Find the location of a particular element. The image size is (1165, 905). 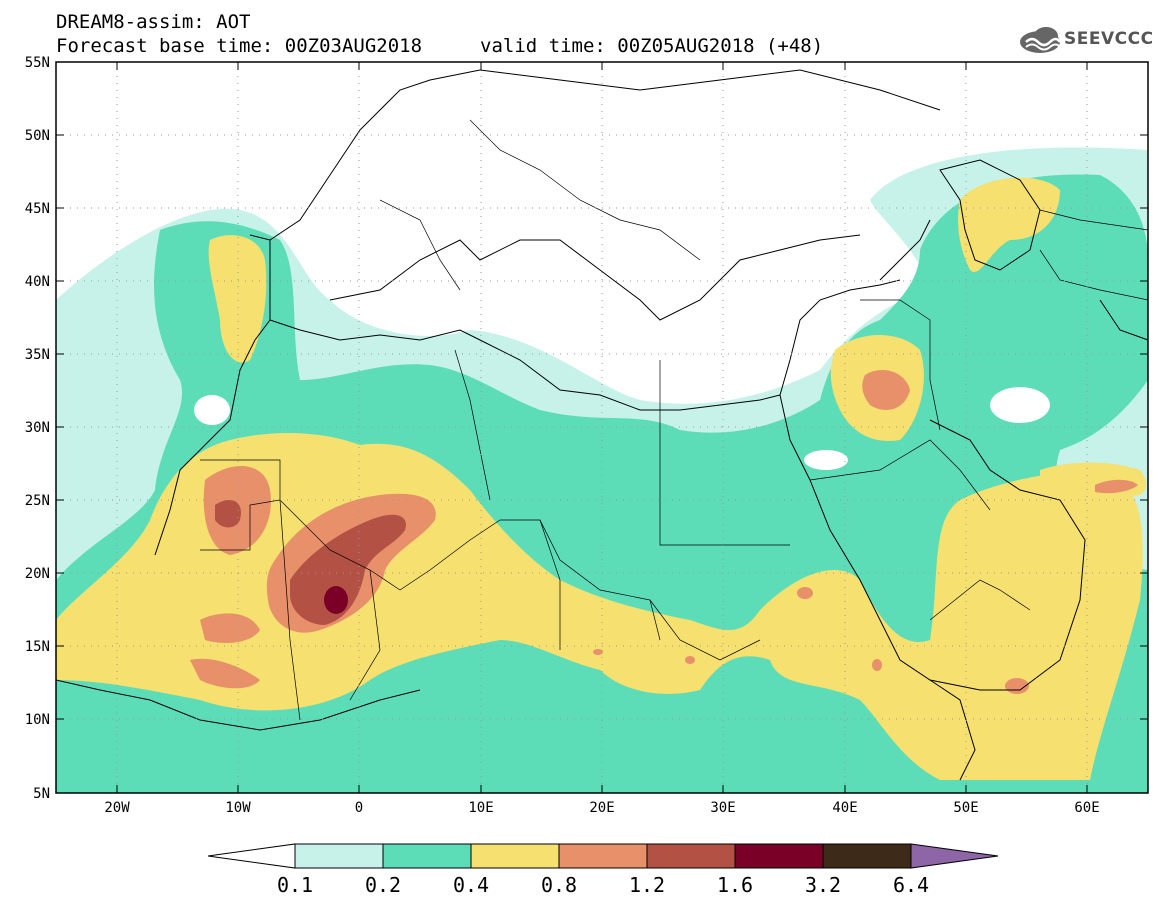

lat-label: 10N is located at coordinates (37, 720).